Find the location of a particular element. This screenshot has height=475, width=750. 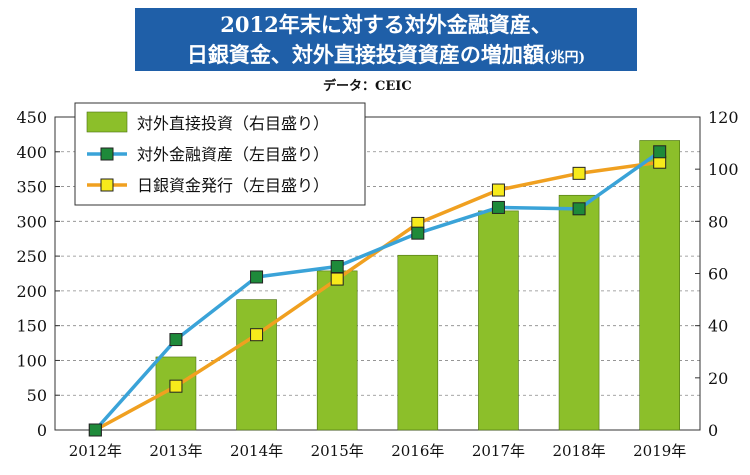

legend-label: 対外金融資産（左目盛り） is located at coordinates (233, 154).